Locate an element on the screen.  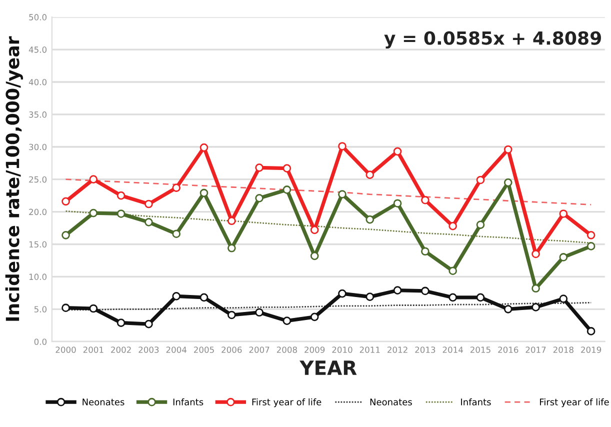
y-tick-label: 25.0 is located at coordinates (38, 179).